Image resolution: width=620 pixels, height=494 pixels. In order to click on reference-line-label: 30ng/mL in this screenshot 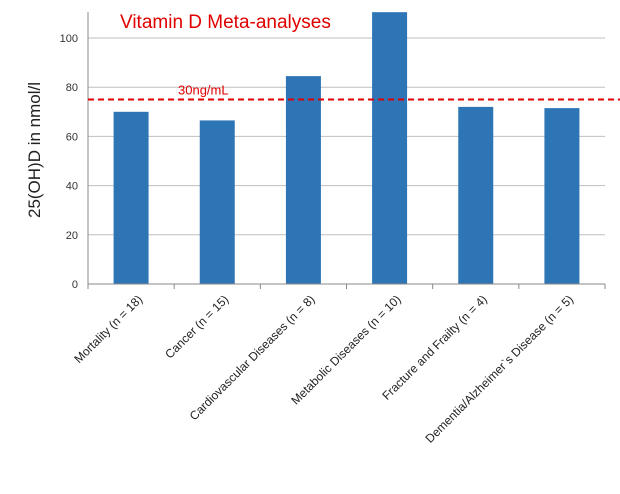, I will do `click(203, 90)`.